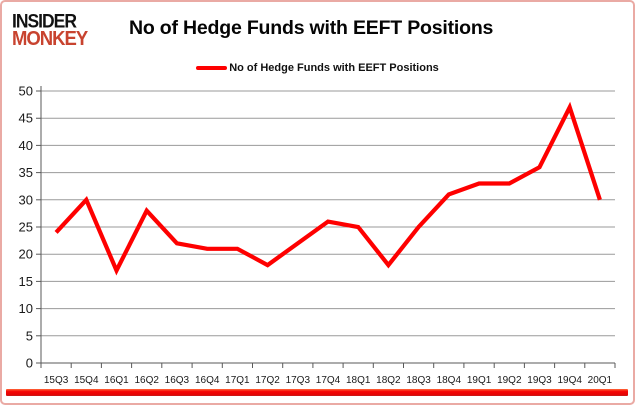 Image resolution: width=635 pixels, height=405 pixels. Describe the element at coordinates (26, 254) in the screenshot. I see `svg-text: 20` at that location.